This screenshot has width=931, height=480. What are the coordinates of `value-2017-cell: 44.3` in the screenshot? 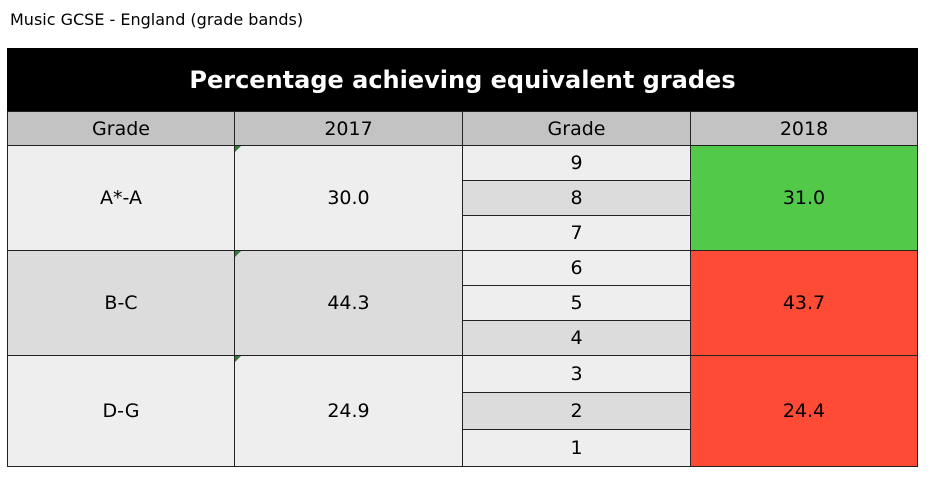 It's located at (348, 303).